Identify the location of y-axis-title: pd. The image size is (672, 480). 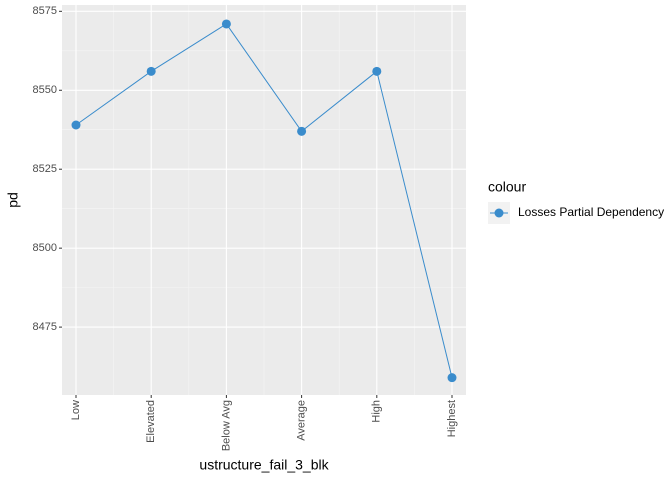
(13, 200).